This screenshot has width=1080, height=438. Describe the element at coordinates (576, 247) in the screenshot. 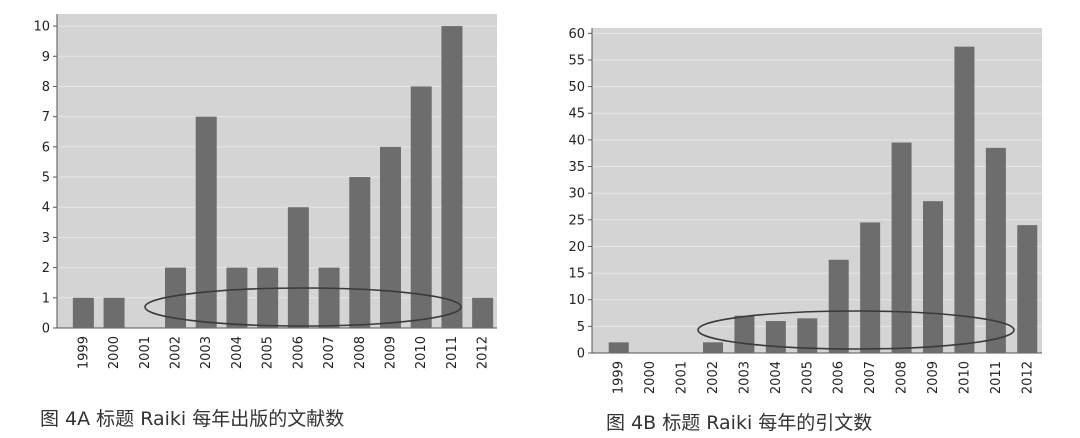

I see `y-tick-label: 20` at that location.